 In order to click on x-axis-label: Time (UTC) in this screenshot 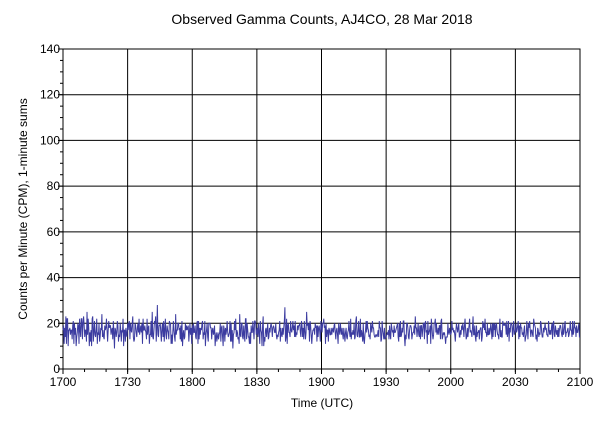, I will do `click(322, 403)`.